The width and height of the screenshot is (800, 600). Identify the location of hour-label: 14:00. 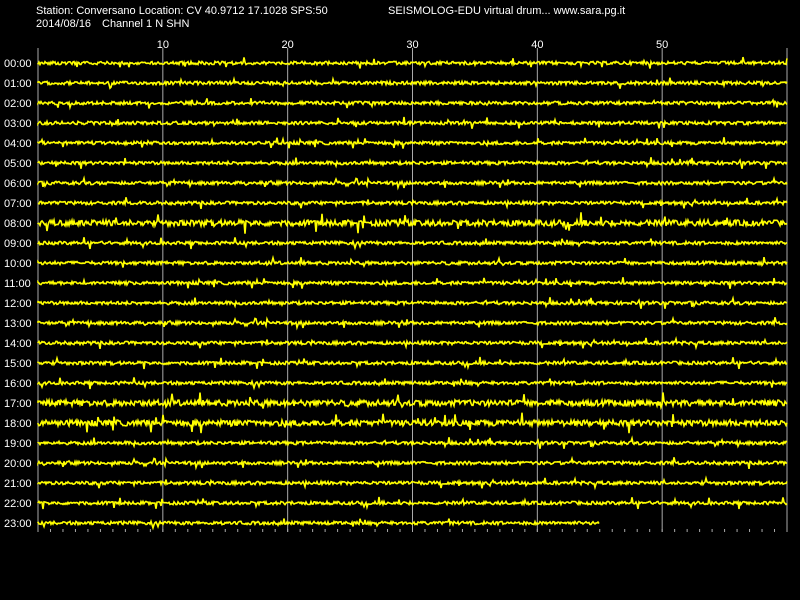
(18, 344).